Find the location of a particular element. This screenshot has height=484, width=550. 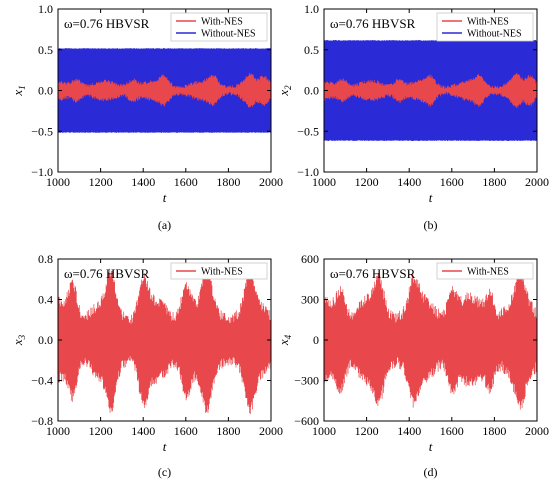

y-tick-label: 0 is located at coordinates (316, 340).